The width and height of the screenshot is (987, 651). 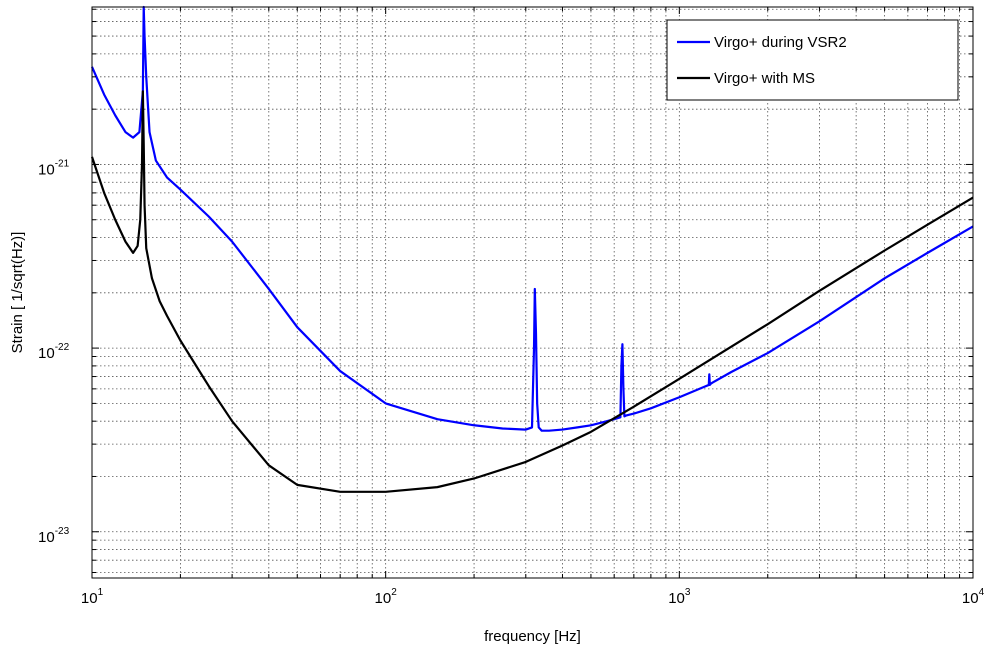 I want to click on legend: Virgo+ during VSR2 Virgo+ with MS, so click(x=812, y=60).